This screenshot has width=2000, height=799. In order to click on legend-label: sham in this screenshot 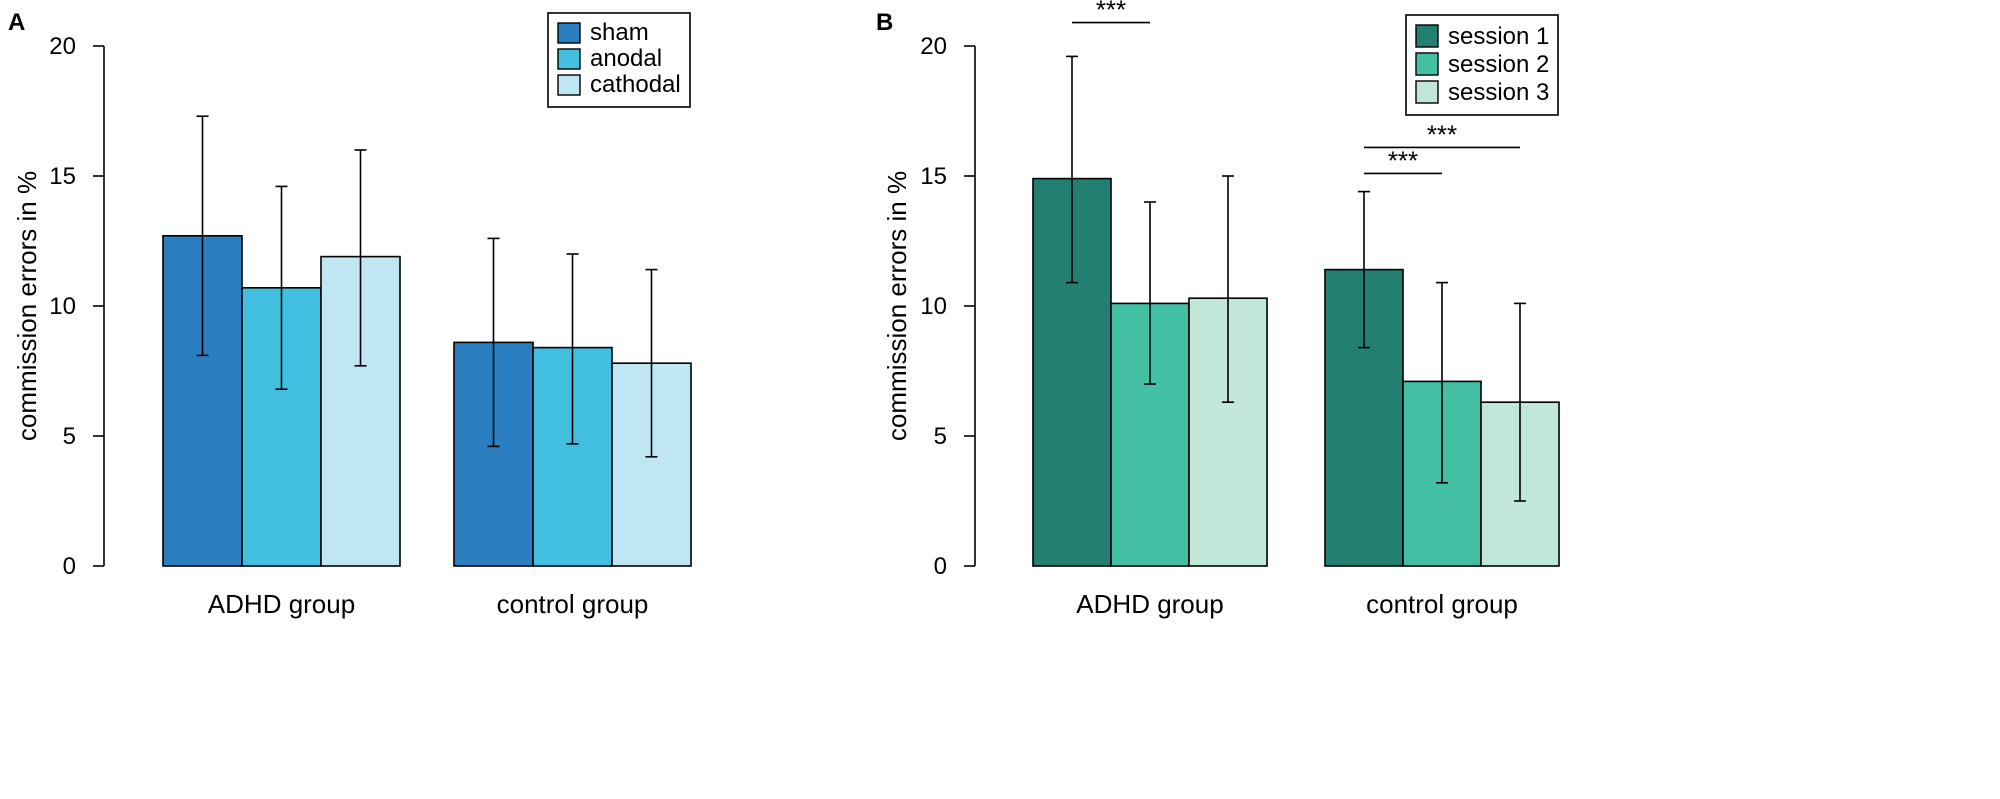, I will do `click(619, 32)`.